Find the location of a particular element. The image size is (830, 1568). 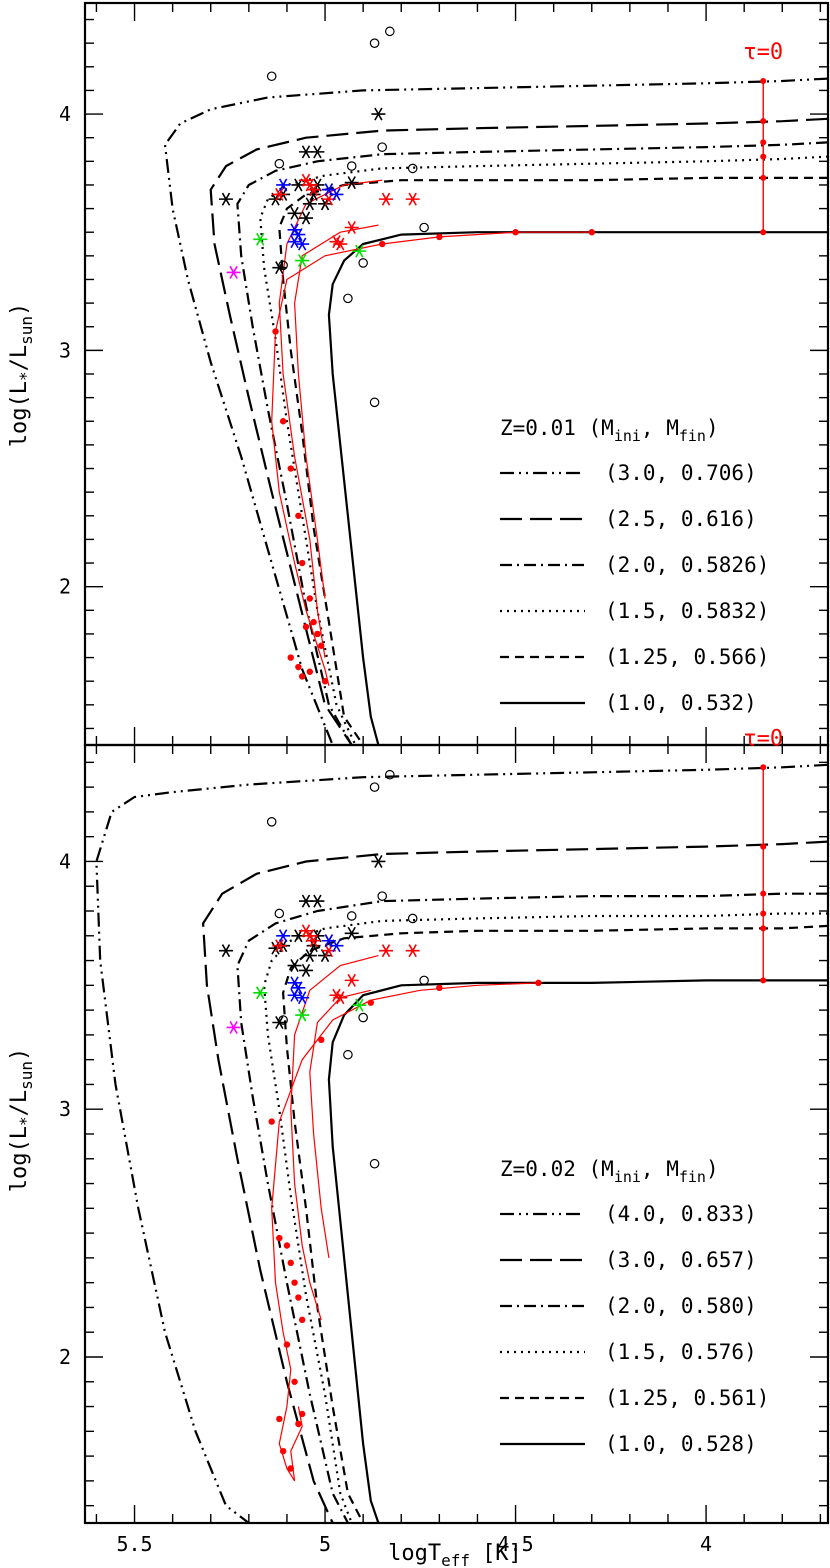

top-obs-asterisk-magenta is located at coordinates (233, 272).